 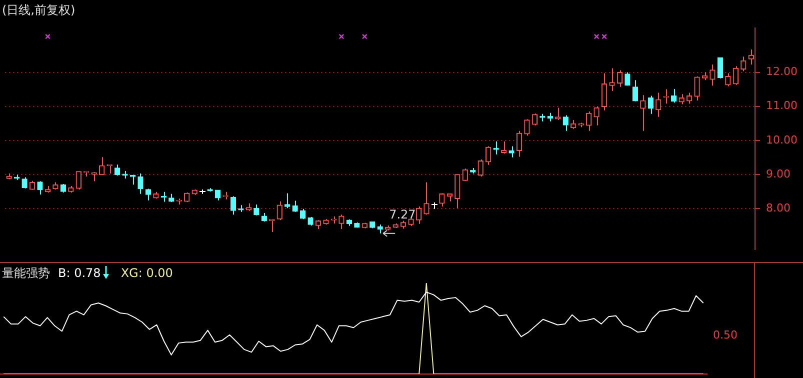 I want to click on text: 0.50, so click(x=725, y=335).